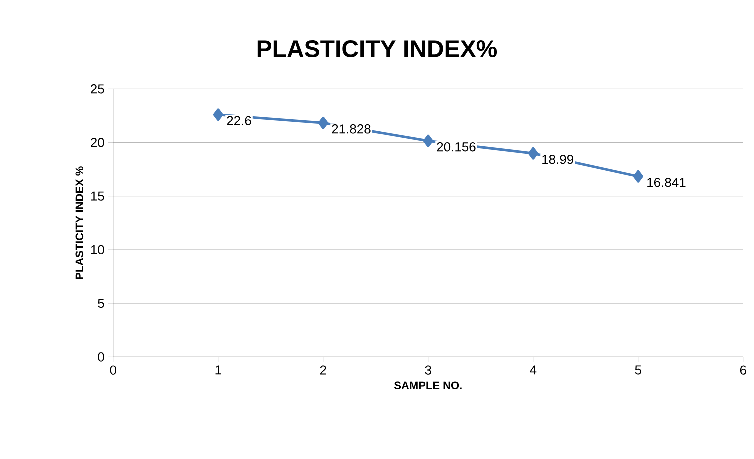 The height and width of the screenshot is (459, 754). What do you see at coordinates (101, 303) in the screenshot?
I see `y-tick-label: 5` at bounding box center [101, 303].